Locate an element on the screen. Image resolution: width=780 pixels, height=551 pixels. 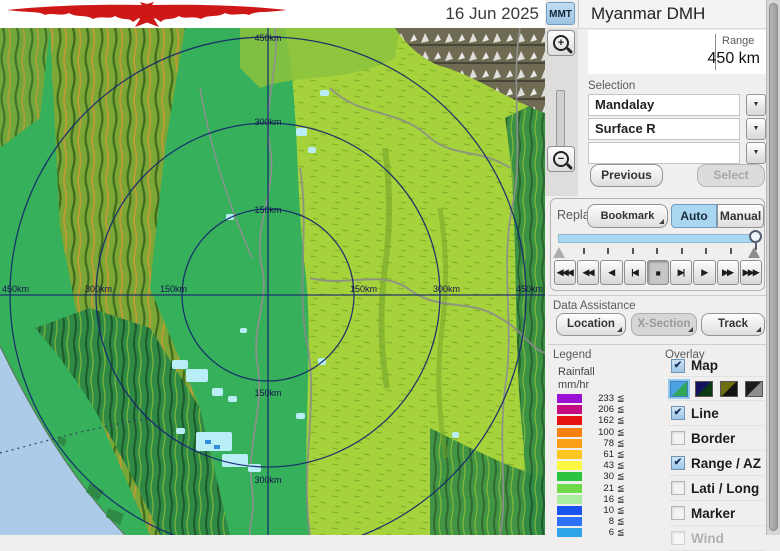
legend-value: 100 is located at coordinates (606, 432).